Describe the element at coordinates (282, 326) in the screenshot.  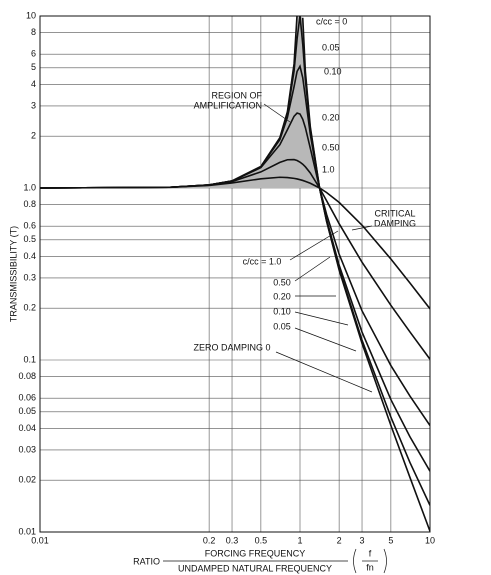
I see `annotation: 0.05` at that location.